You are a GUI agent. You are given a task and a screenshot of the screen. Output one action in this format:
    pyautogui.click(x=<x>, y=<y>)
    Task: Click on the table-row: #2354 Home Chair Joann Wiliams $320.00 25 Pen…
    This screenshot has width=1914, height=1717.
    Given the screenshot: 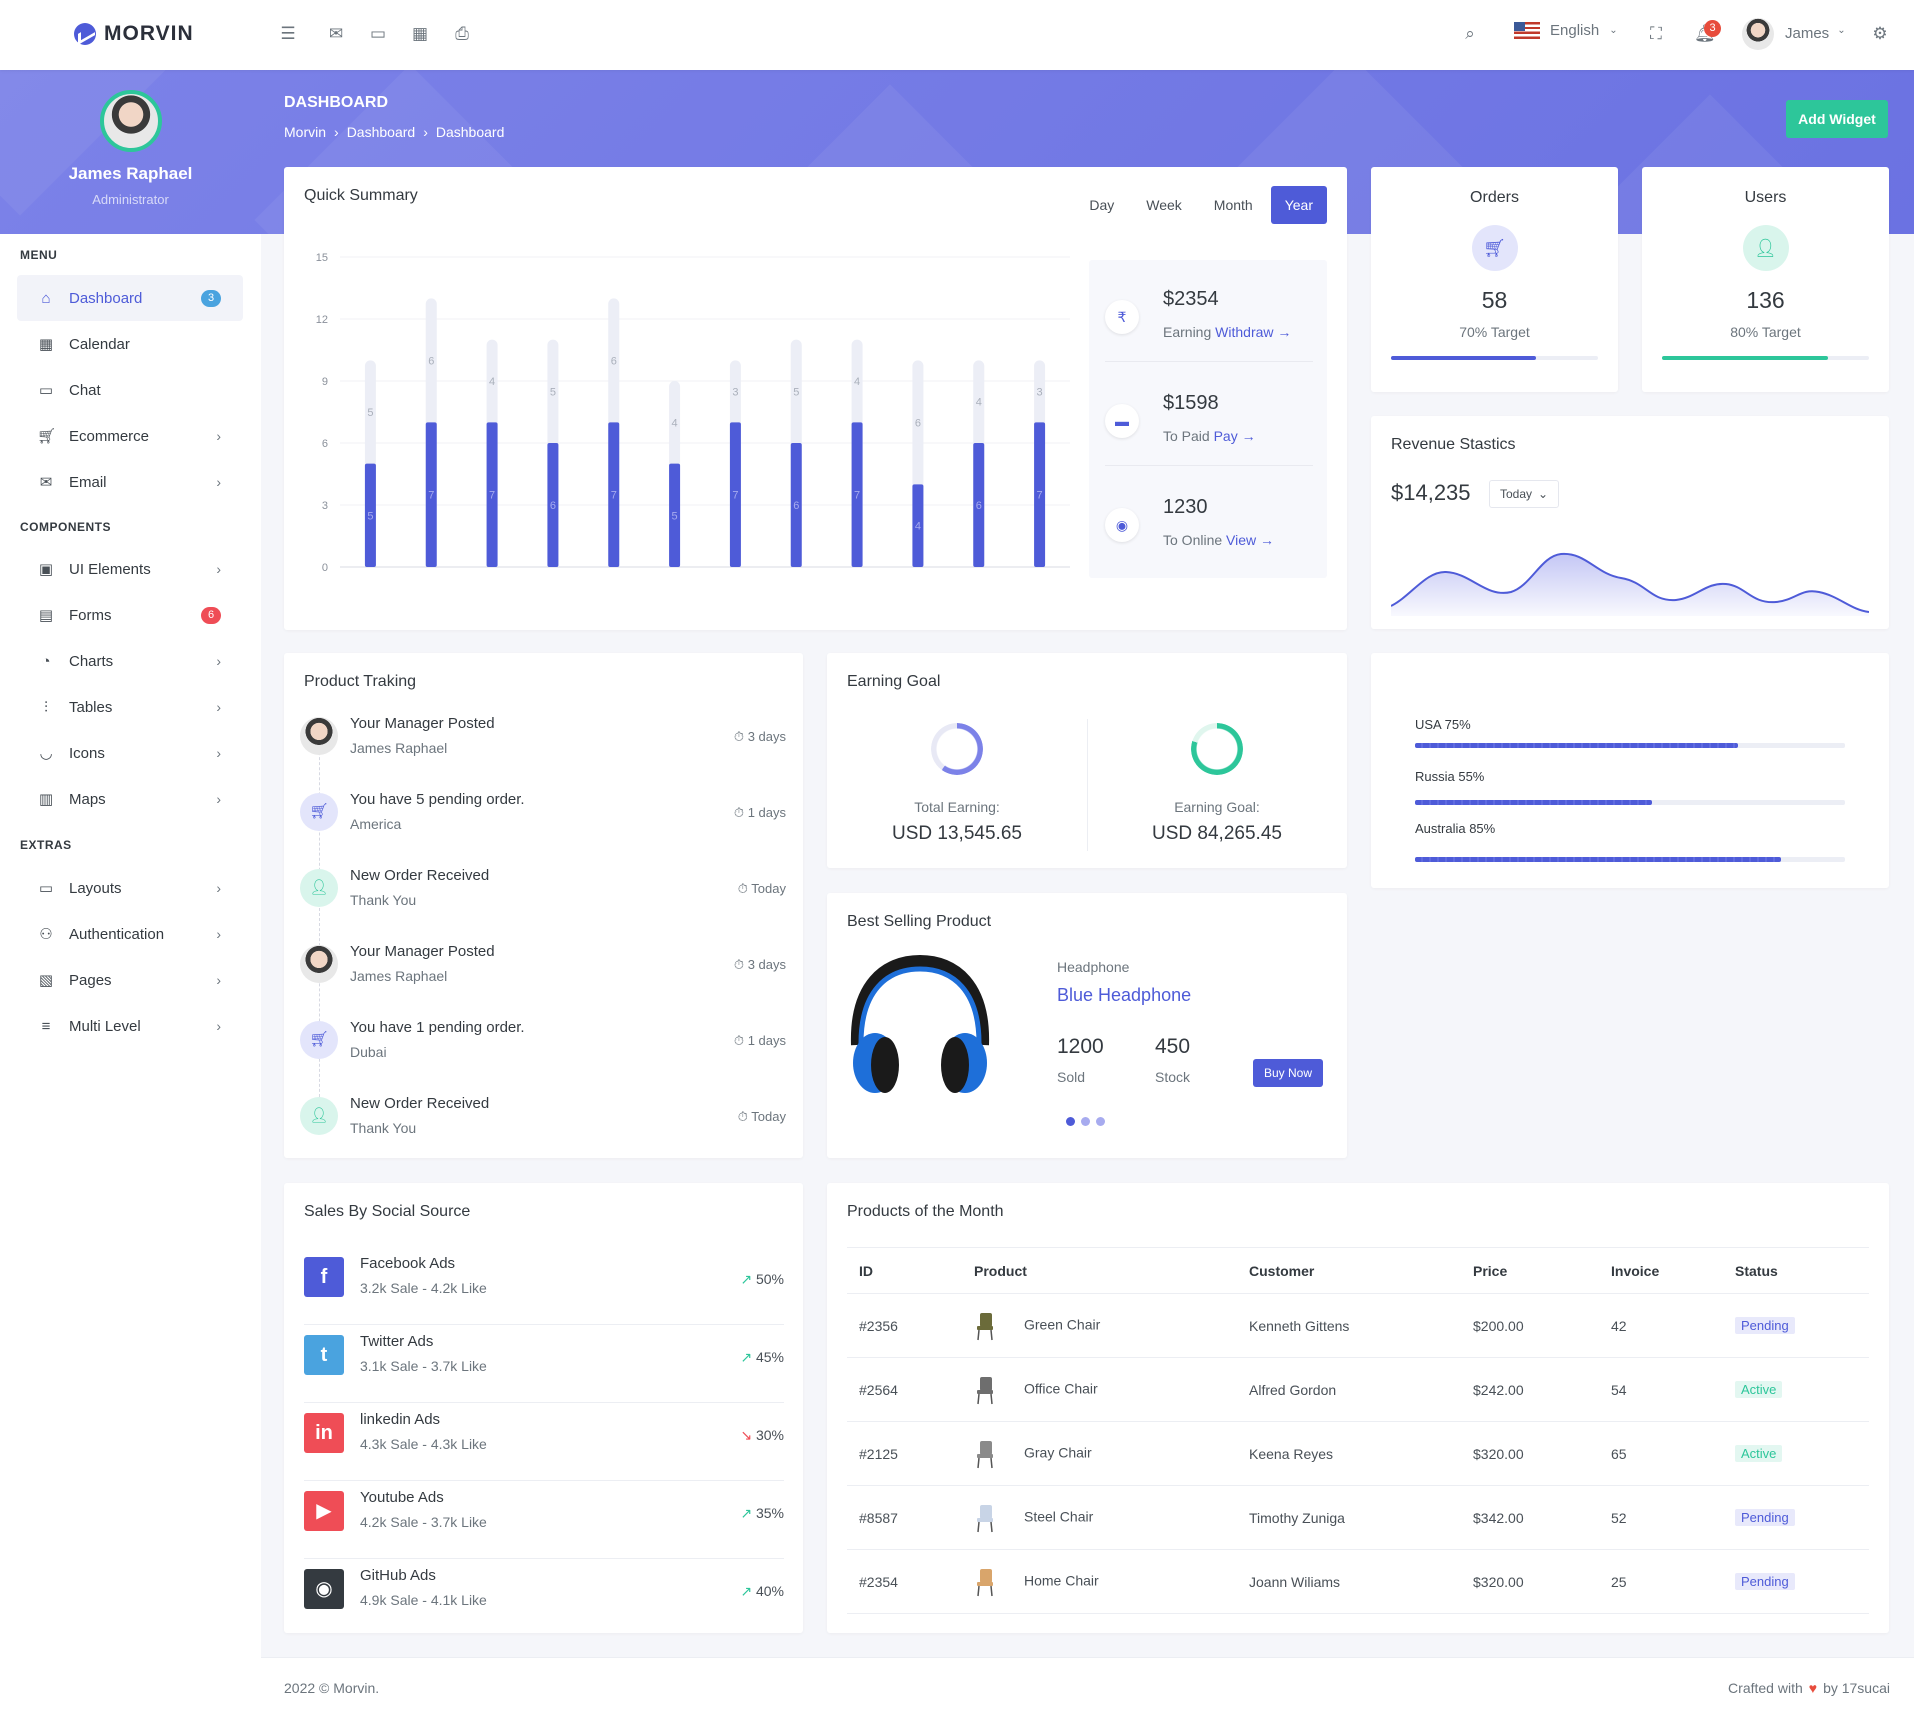 What is the action you would take?
    pyautogui.click(x=1358, y=1581)
    